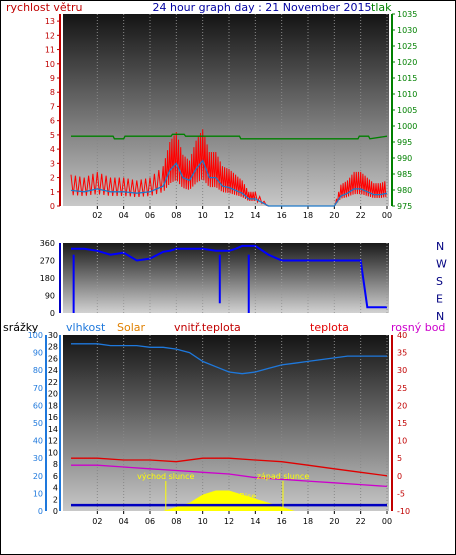  Describe the element at coordinates (53, 370) in the screenshot. I see `humidity-tick-label: 24` at that location.